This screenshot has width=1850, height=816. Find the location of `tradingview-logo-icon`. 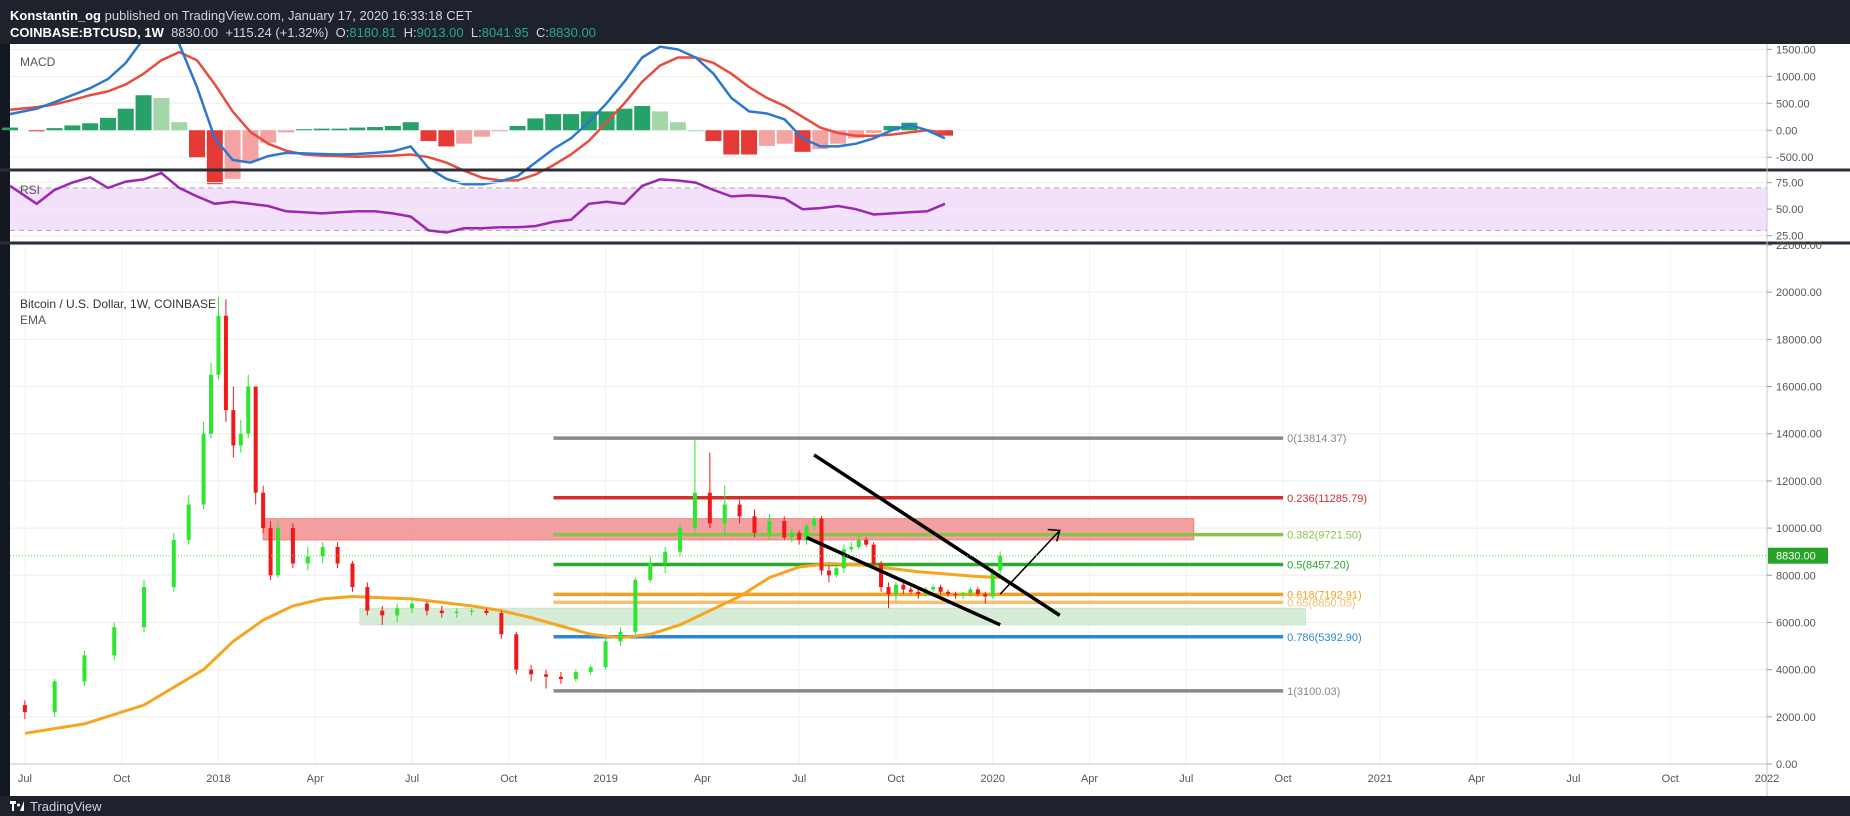

tradingview-logo-icon is located at coordinates (17, 806).